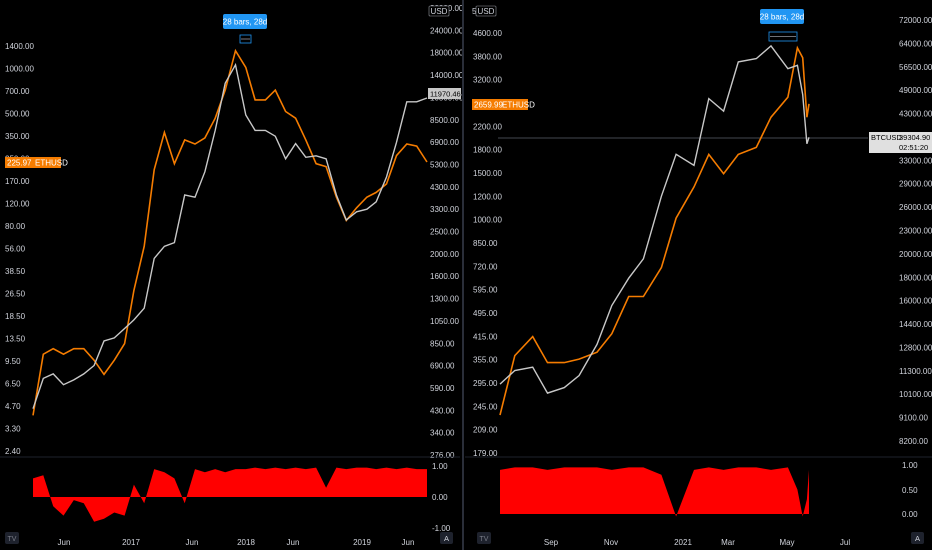 This screenshot has height=550, width=932. I want to click on left-axis-tick: 2.40, so click(13, 451).